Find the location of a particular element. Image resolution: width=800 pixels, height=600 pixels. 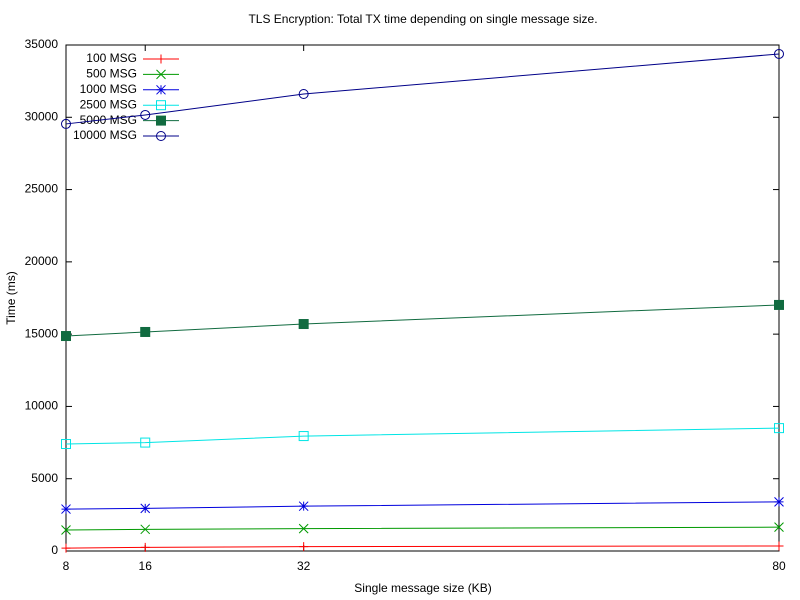

x-tick-label: 16 is located at coordinates (146, 566).